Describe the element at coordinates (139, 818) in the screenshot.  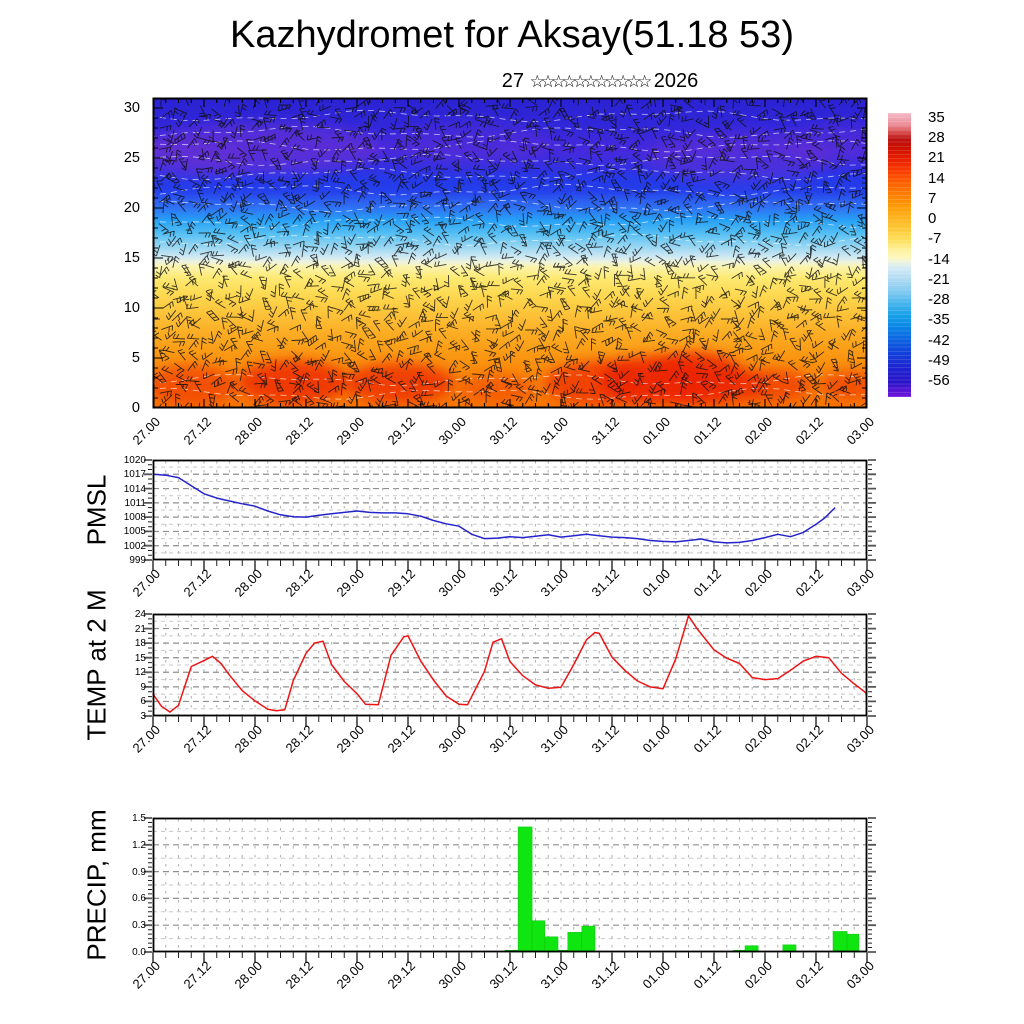
I see `precip-y-tick-label: 1.5` at that location.